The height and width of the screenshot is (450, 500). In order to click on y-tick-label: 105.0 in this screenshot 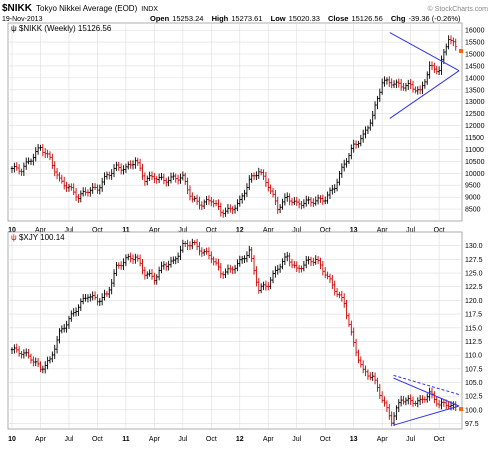, I will do `click(474, 383)`.